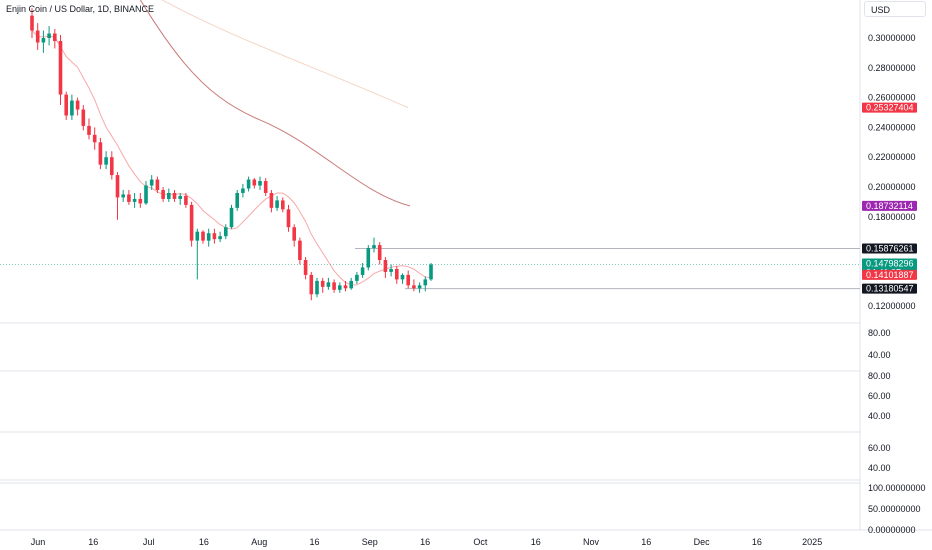 This screenshot has width=932, height=550. I want to click on price-tag-label: 0.14798296, so click(890, 264).